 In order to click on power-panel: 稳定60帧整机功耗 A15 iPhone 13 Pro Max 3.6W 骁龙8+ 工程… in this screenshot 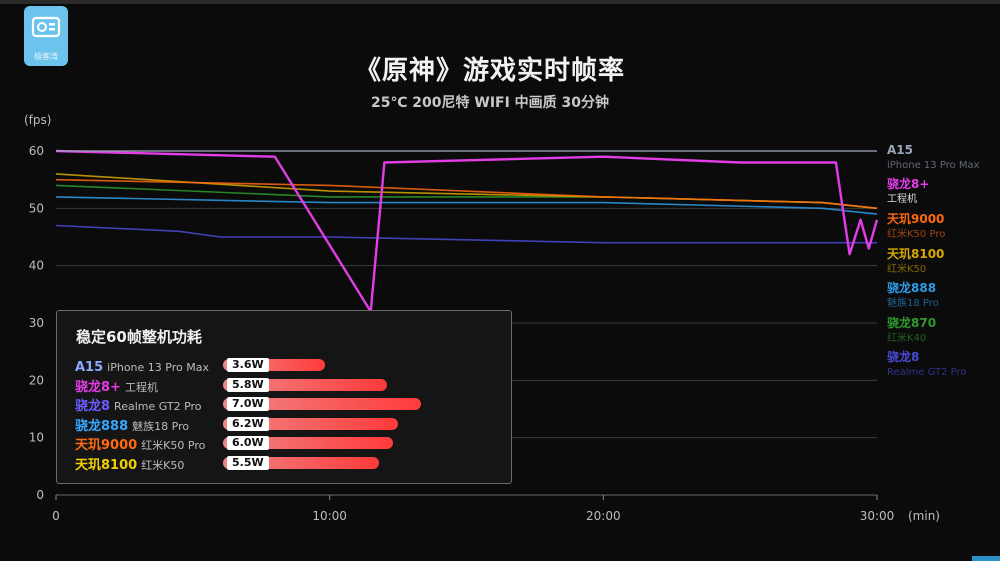, I will do `click(284, 397)`.